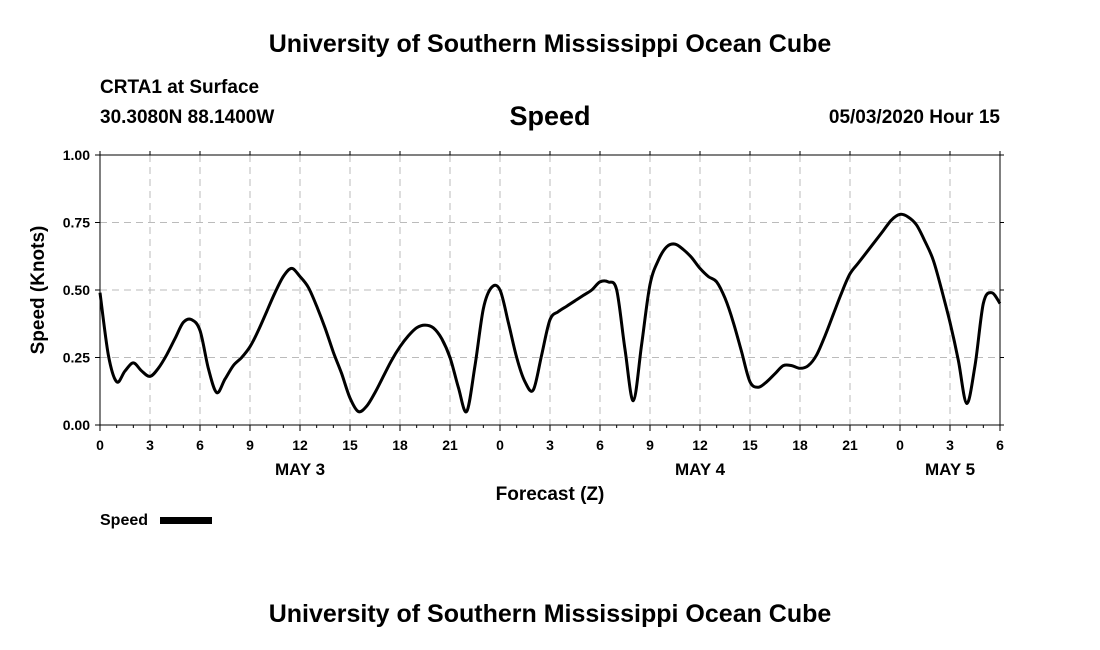 The width and height of the screenshot is (1100, 650). What do you see at coordinates (76, 425) in the screenshot?
I see `y-tick-label: 0.00` at bounding box center [76, 425].